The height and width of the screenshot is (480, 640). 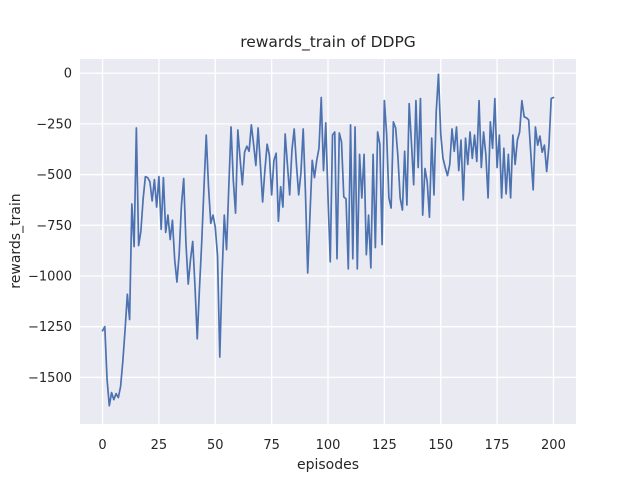 I want to click on x-tick-label: 25, so click(x=159, y=445).